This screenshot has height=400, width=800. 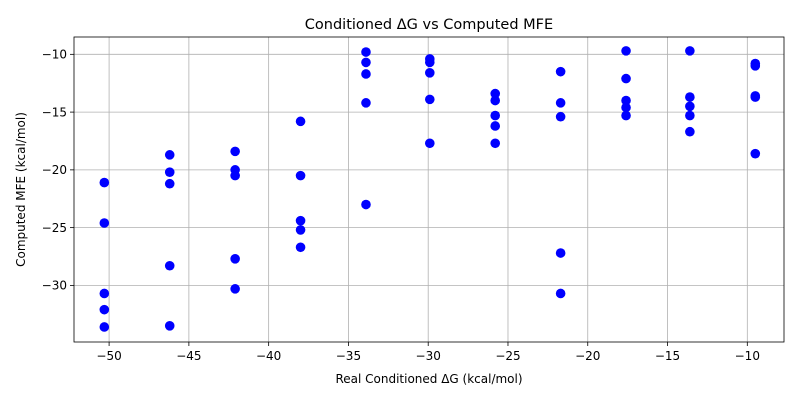 I want to click on y-tick-label: −30, so click(x=54, y=286).